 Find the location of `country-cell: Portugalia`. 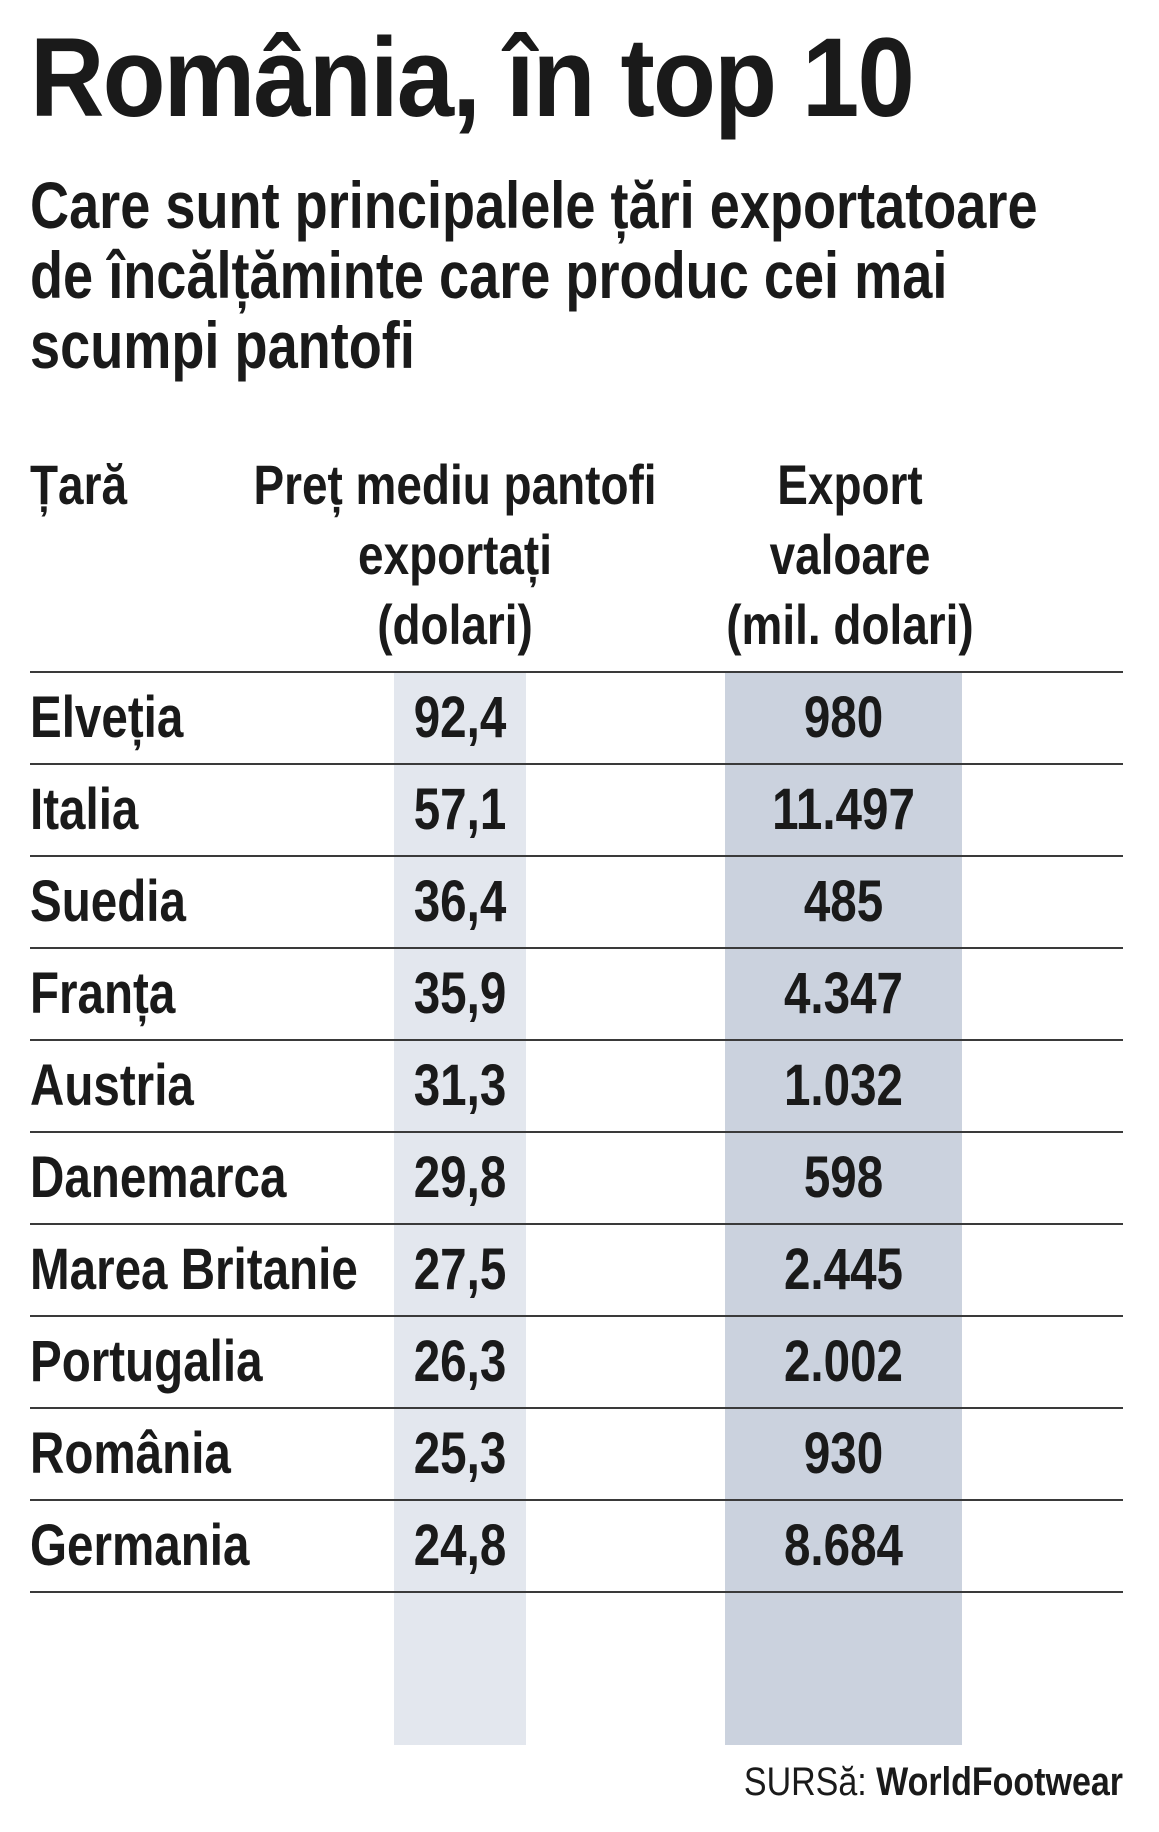

country-cell: Portugalia is located at coordinates (146, 1361).